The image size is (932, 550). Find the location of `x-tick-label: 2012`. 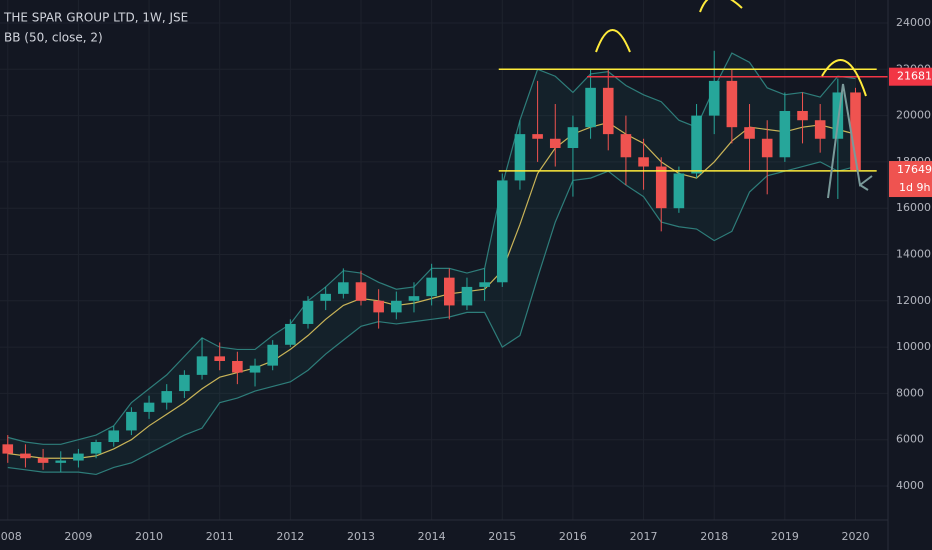

x-tick-label: 2012 is located at coordinates (290, 536).